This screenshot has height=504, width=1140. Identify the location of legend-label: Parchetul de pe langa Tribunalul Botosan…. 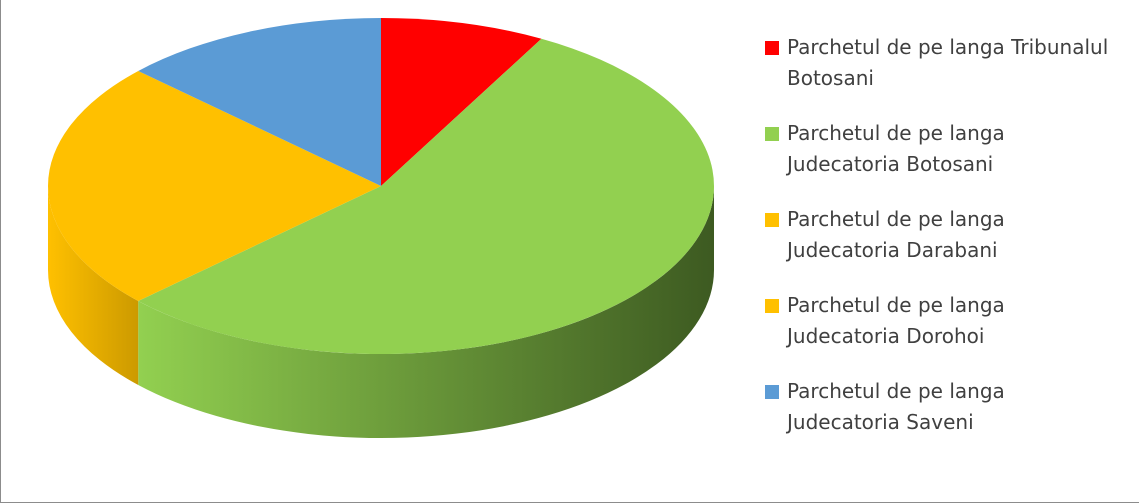
(948, 62).